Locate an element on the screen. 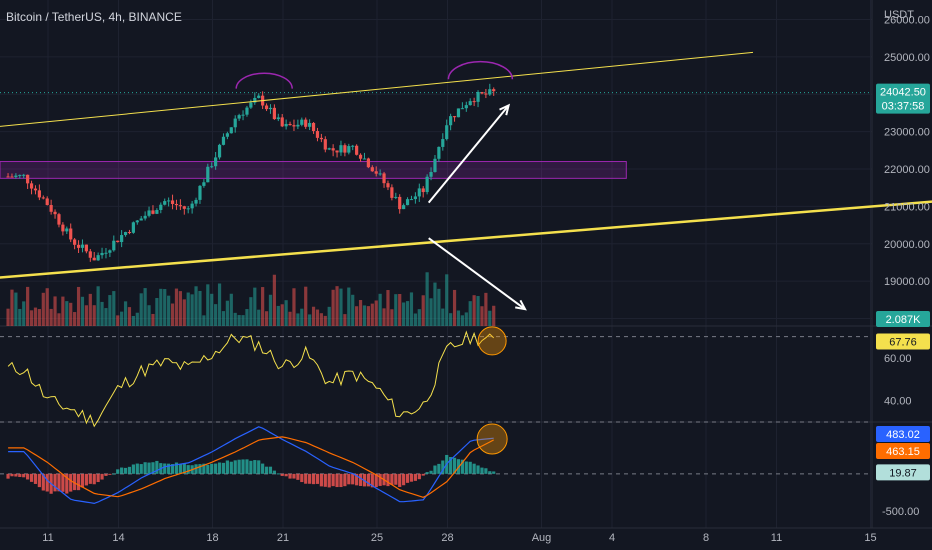 This screenshot has height=550, width=932. upper-trendline is located at coordinates (377, 89).